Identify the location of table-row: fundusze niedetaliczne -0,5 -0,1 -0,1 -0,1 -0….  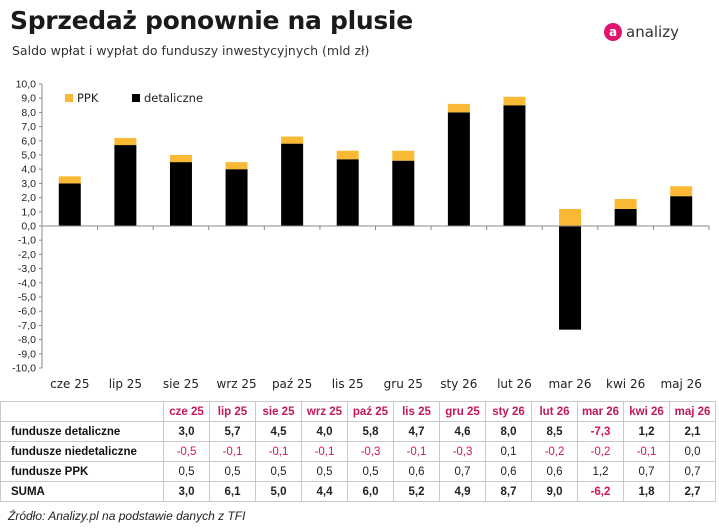
(358, 451).